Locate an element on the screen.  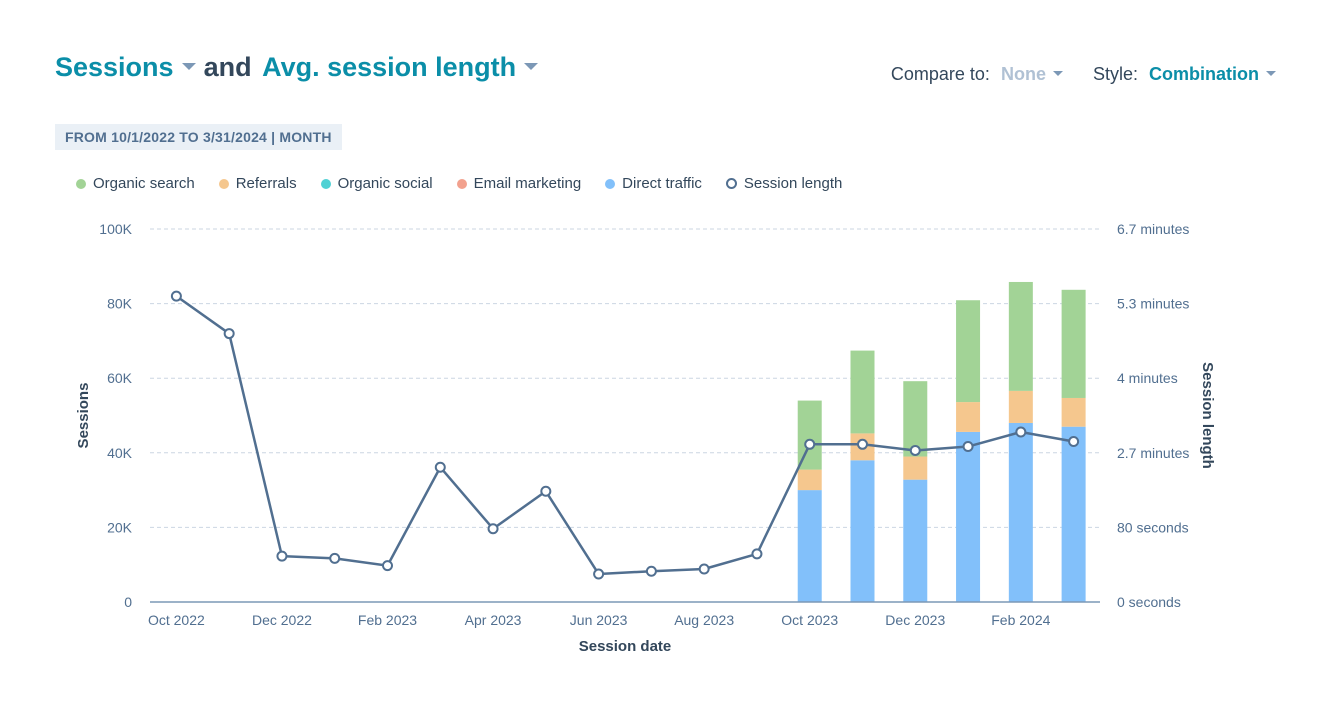
x-tick-label: Jun 2023 is located at coordinates (599, 620).